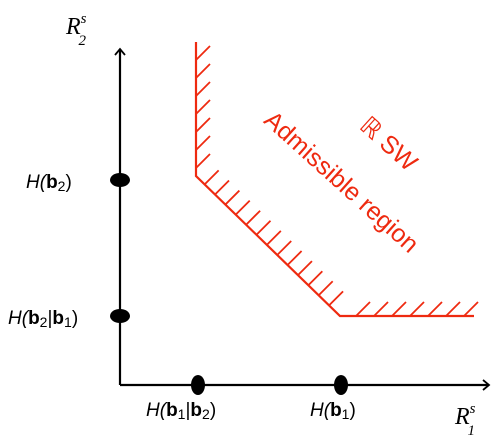  Describe the element at coordinates (76, 30) in the screenshot. I see `y-axis-label: Rs 2` at that location.